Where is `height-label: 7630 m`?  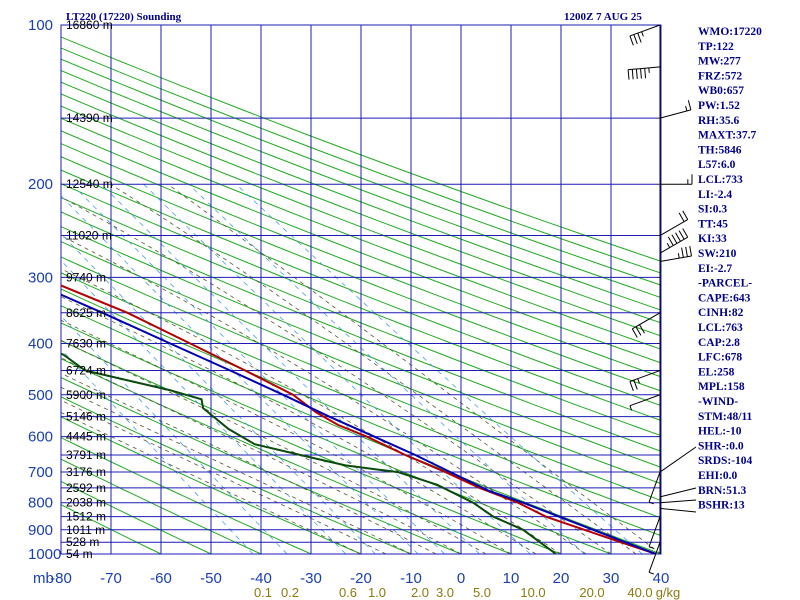 height-label: 7630 m is located at coordinates (86, 343).